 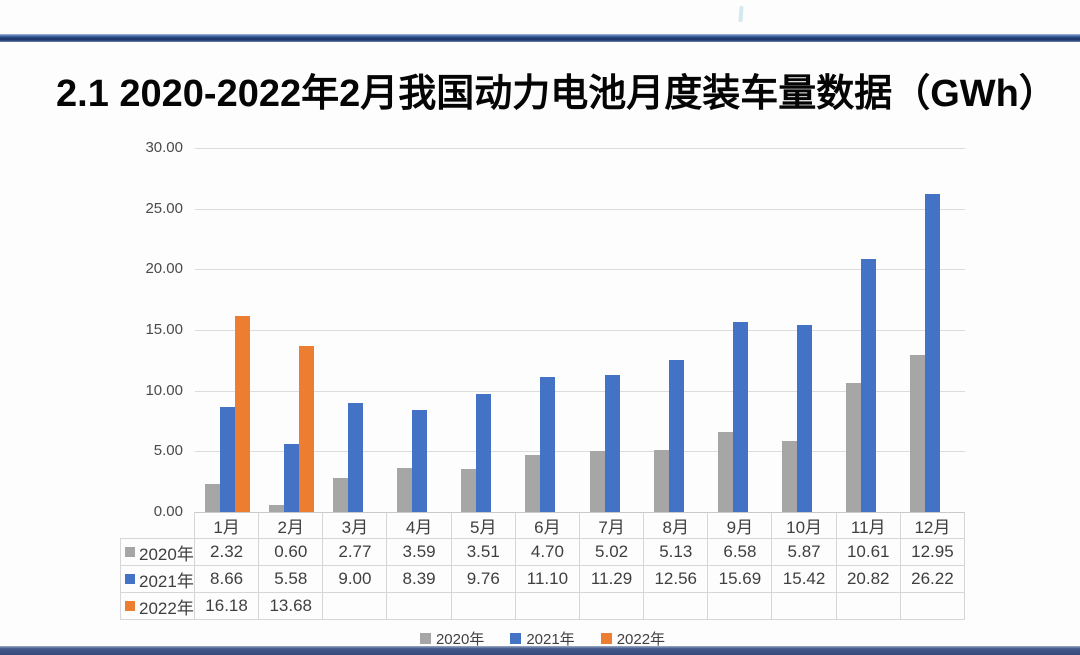 I want to click on y-axis-tick-label: 15.00, so click(x=164, y=329).